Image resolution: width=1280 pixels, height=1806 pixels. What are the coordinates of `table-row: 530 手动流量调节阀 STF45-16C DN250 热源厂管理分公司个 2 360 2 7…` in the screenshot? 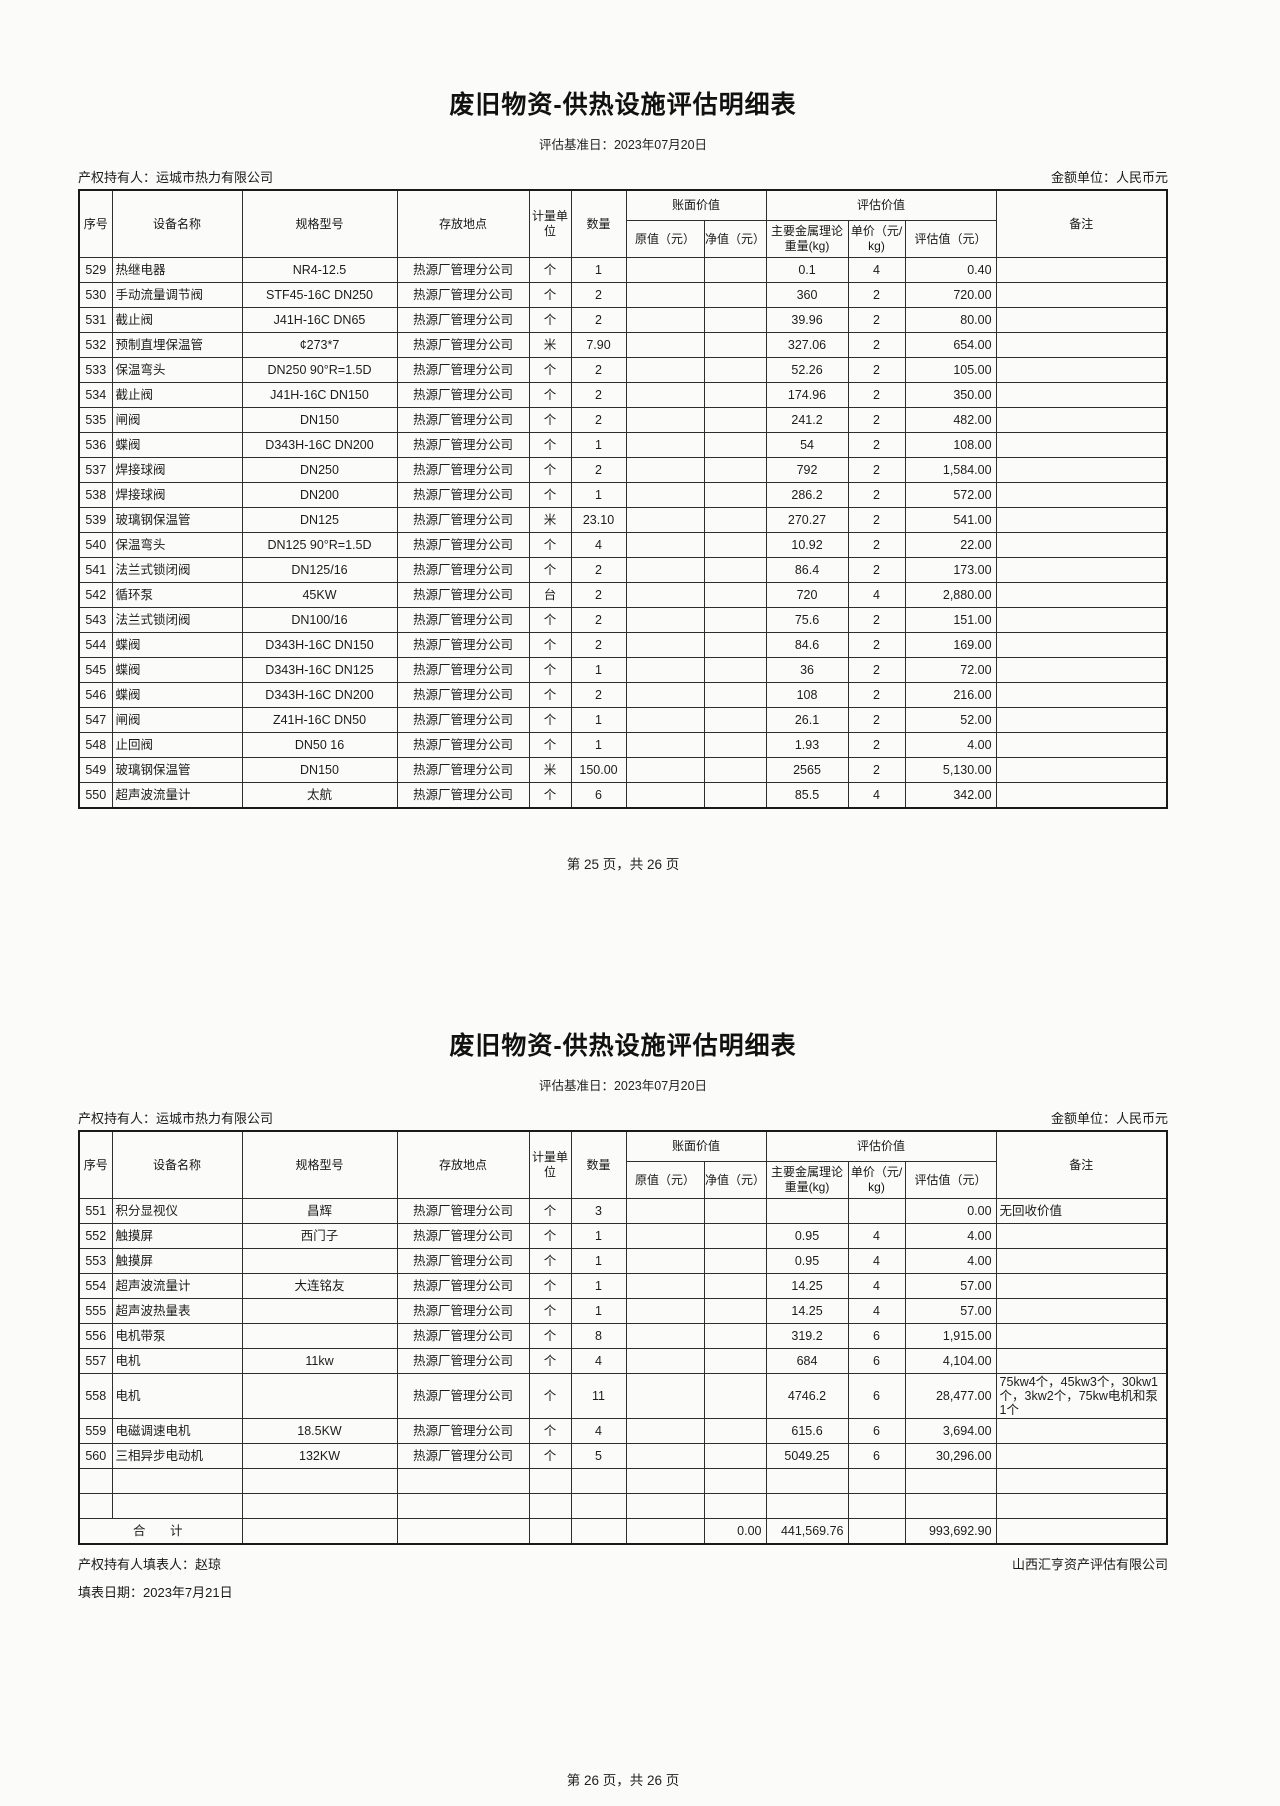 It's located at (623, 295).